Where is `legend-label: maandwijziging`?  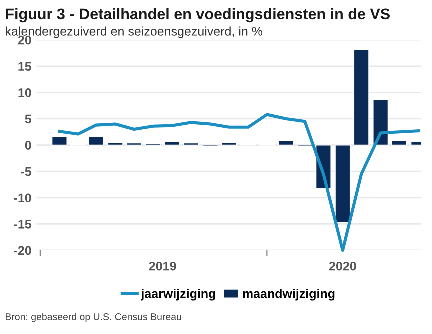
legend-label: maandwijziging is located at coordinates (289, 295).